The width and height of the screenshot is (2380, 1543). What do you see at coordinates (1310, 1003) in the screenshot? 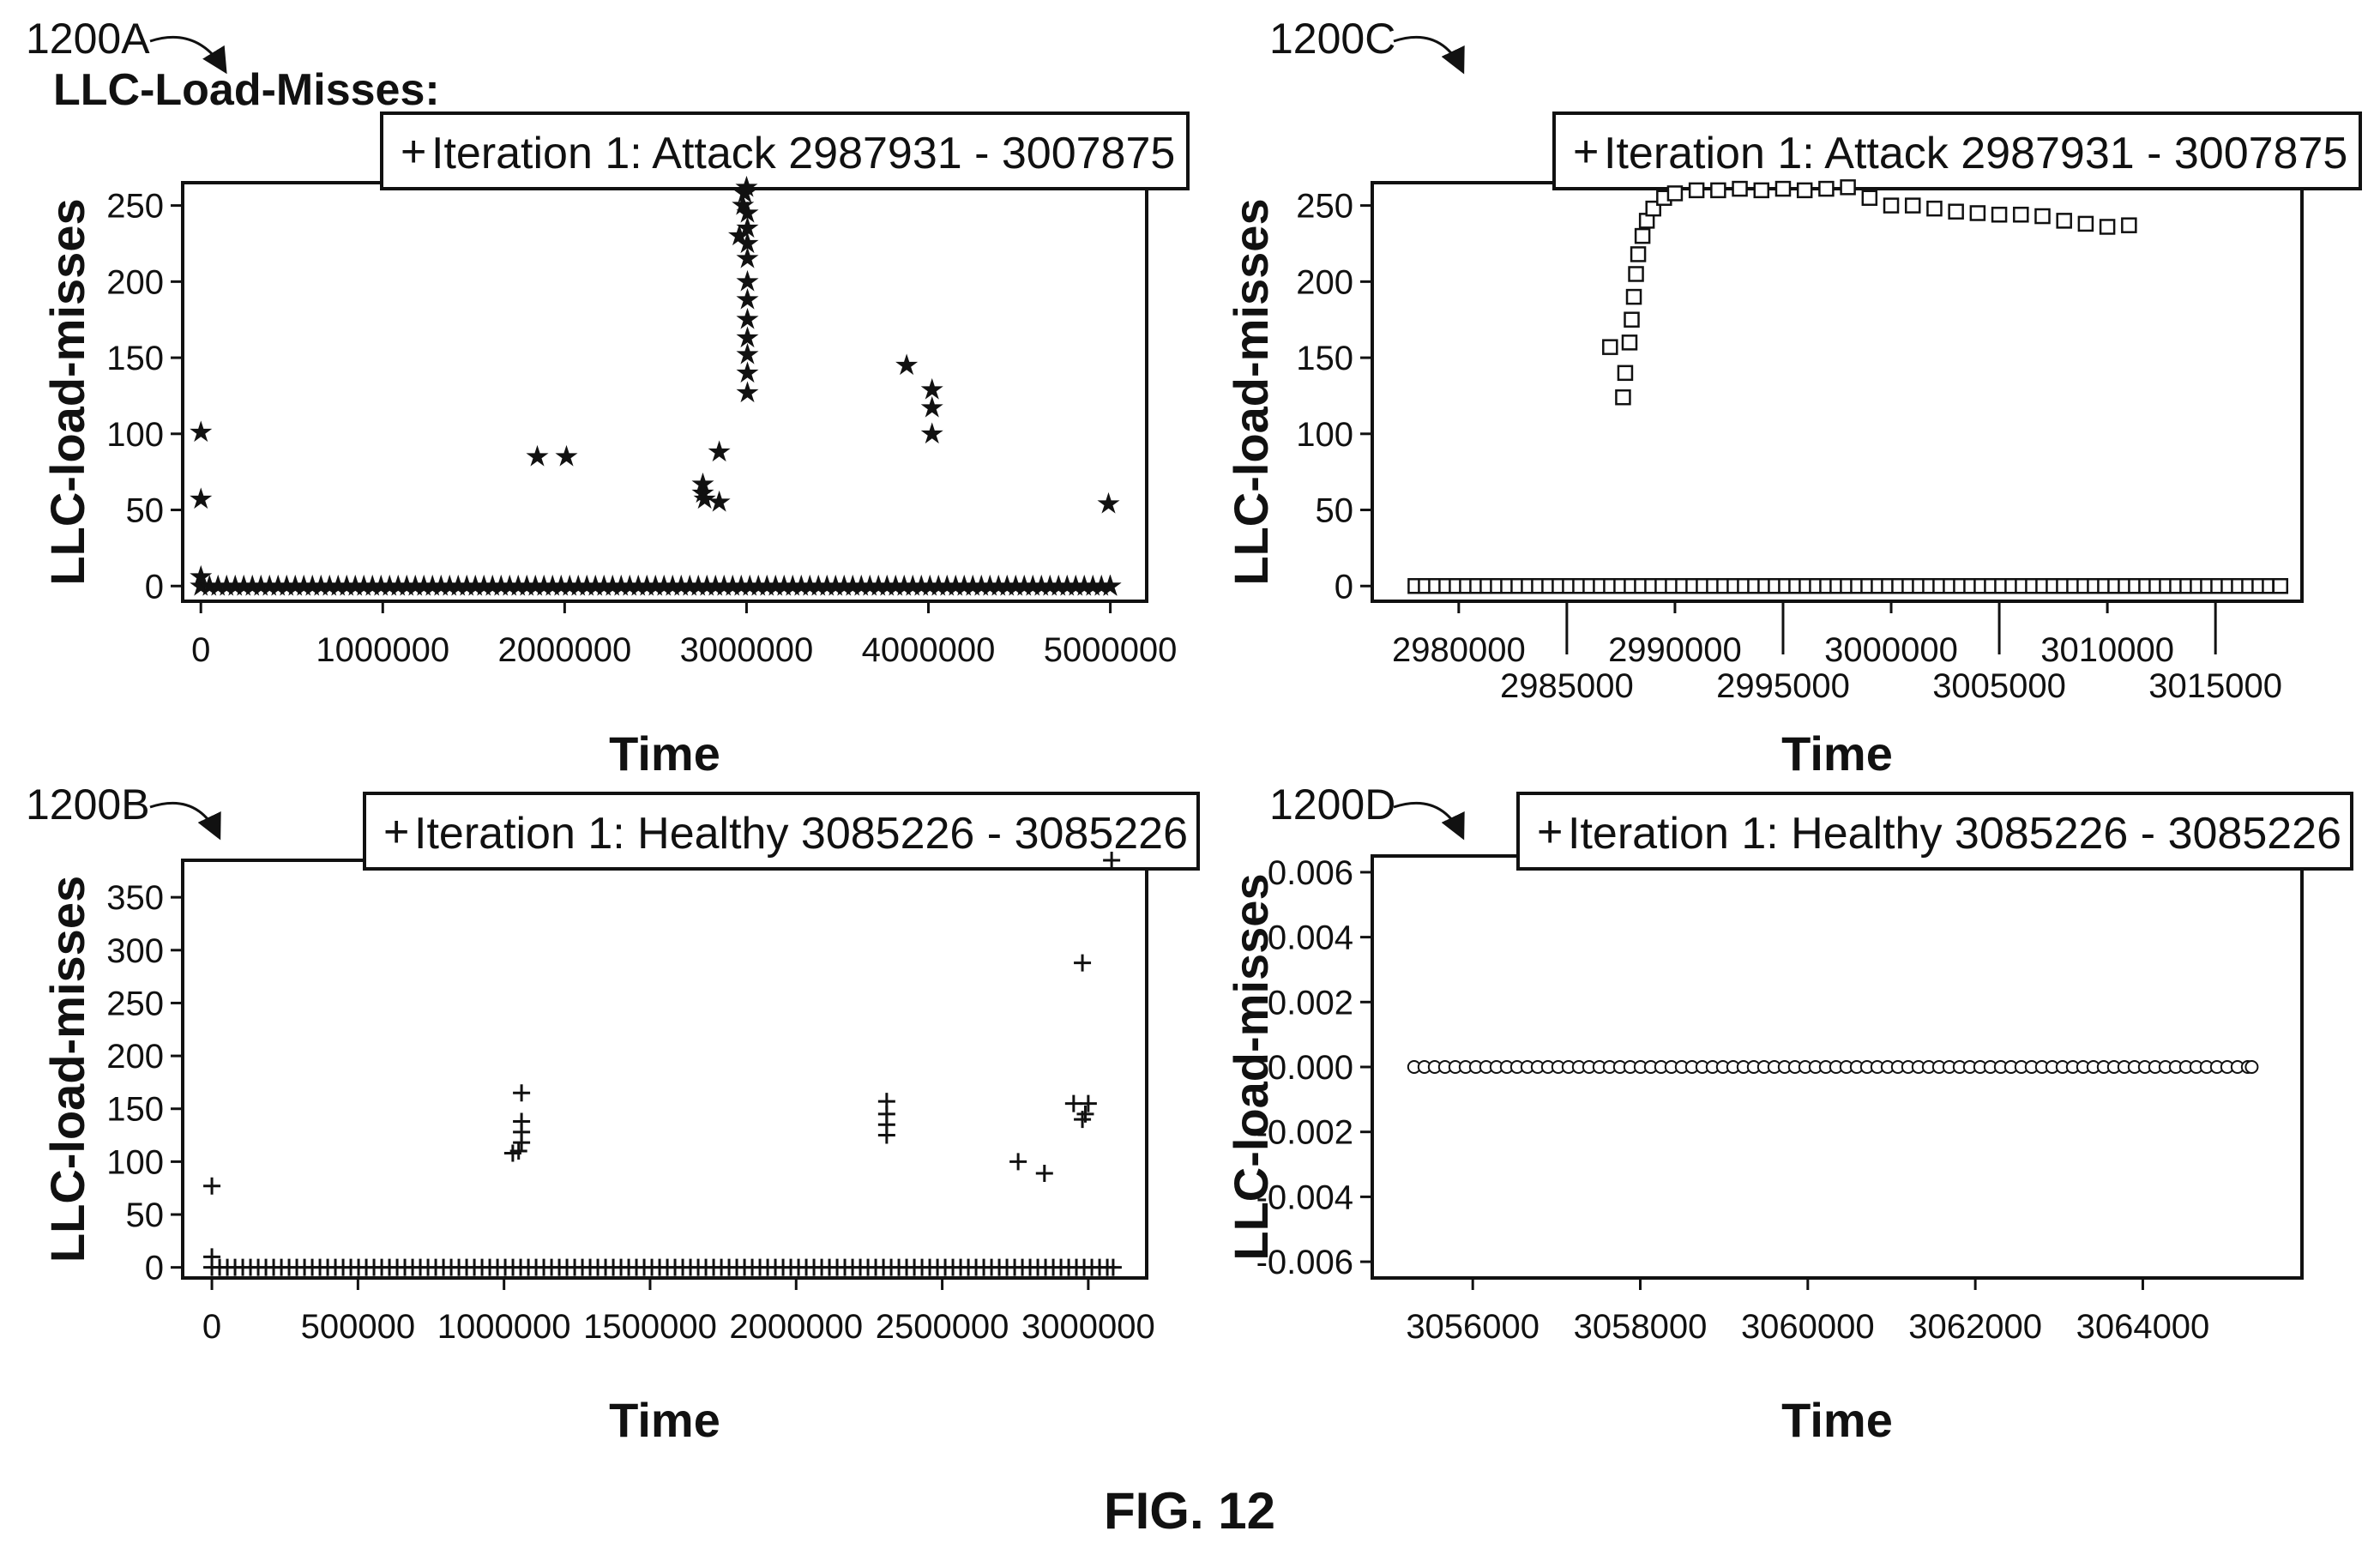
I see `y-tick-label: 0.002` at bounding box center [1310, 1003].